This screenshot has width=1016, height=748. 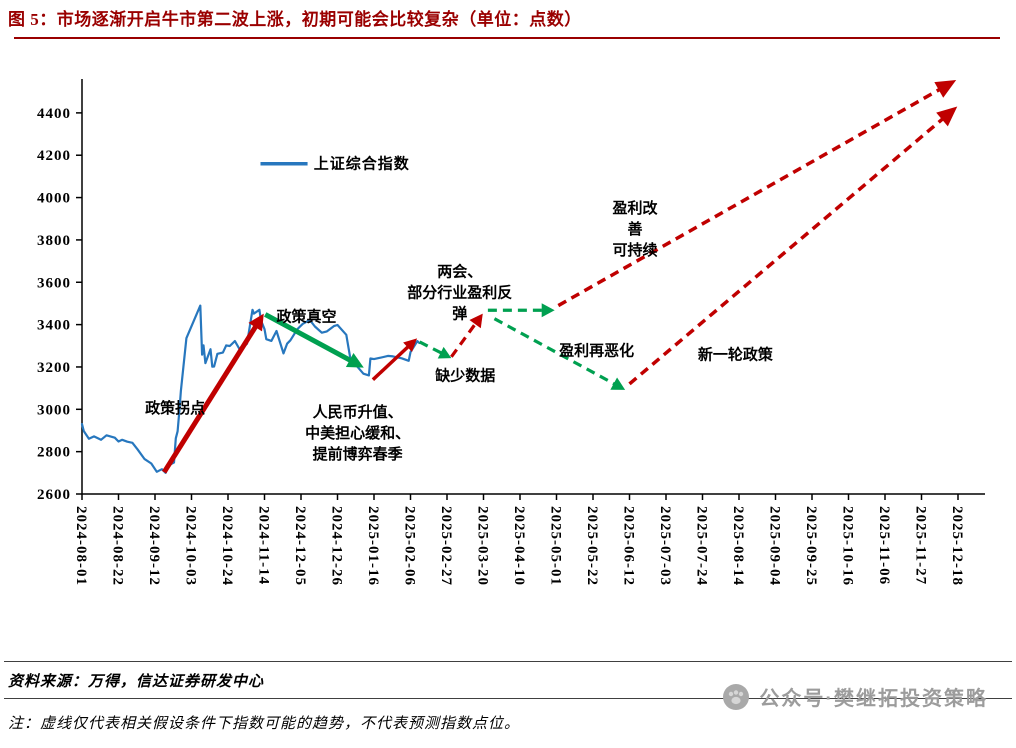 What do you see at coordinates (175, 408) in the screenshot?
I see `trend-annotation: 政策拐点` at bounding box center [175, 408].